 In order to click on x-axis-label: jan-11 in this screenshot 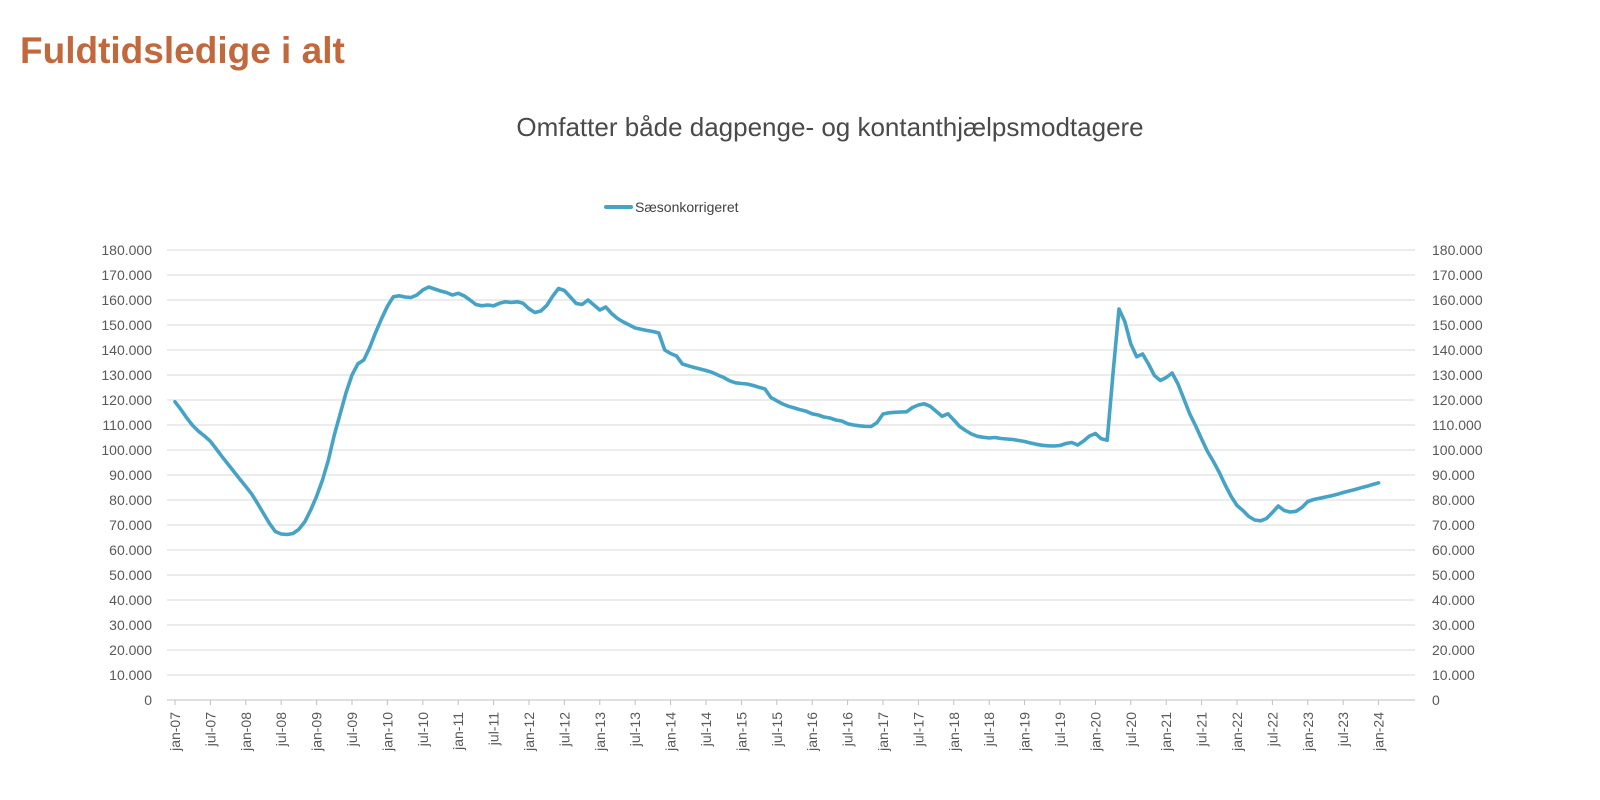, I will do `click(458, 731)`.